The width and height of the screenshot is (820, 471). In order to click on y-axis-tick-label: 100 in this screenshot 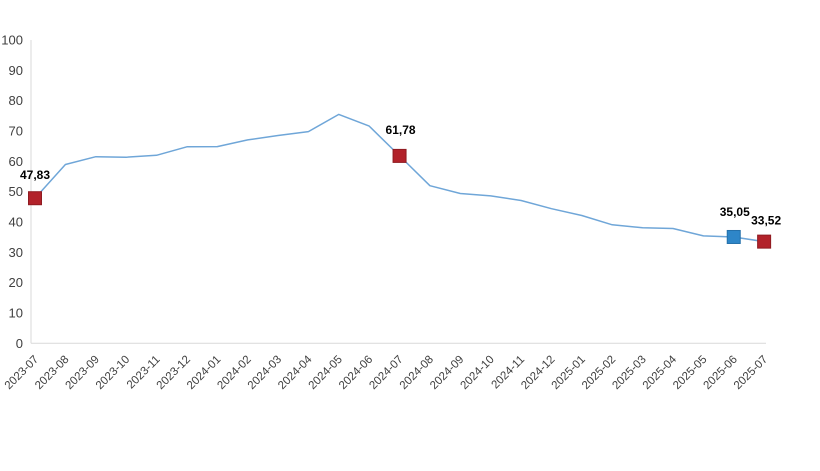, I will do `click(12, 39)`.